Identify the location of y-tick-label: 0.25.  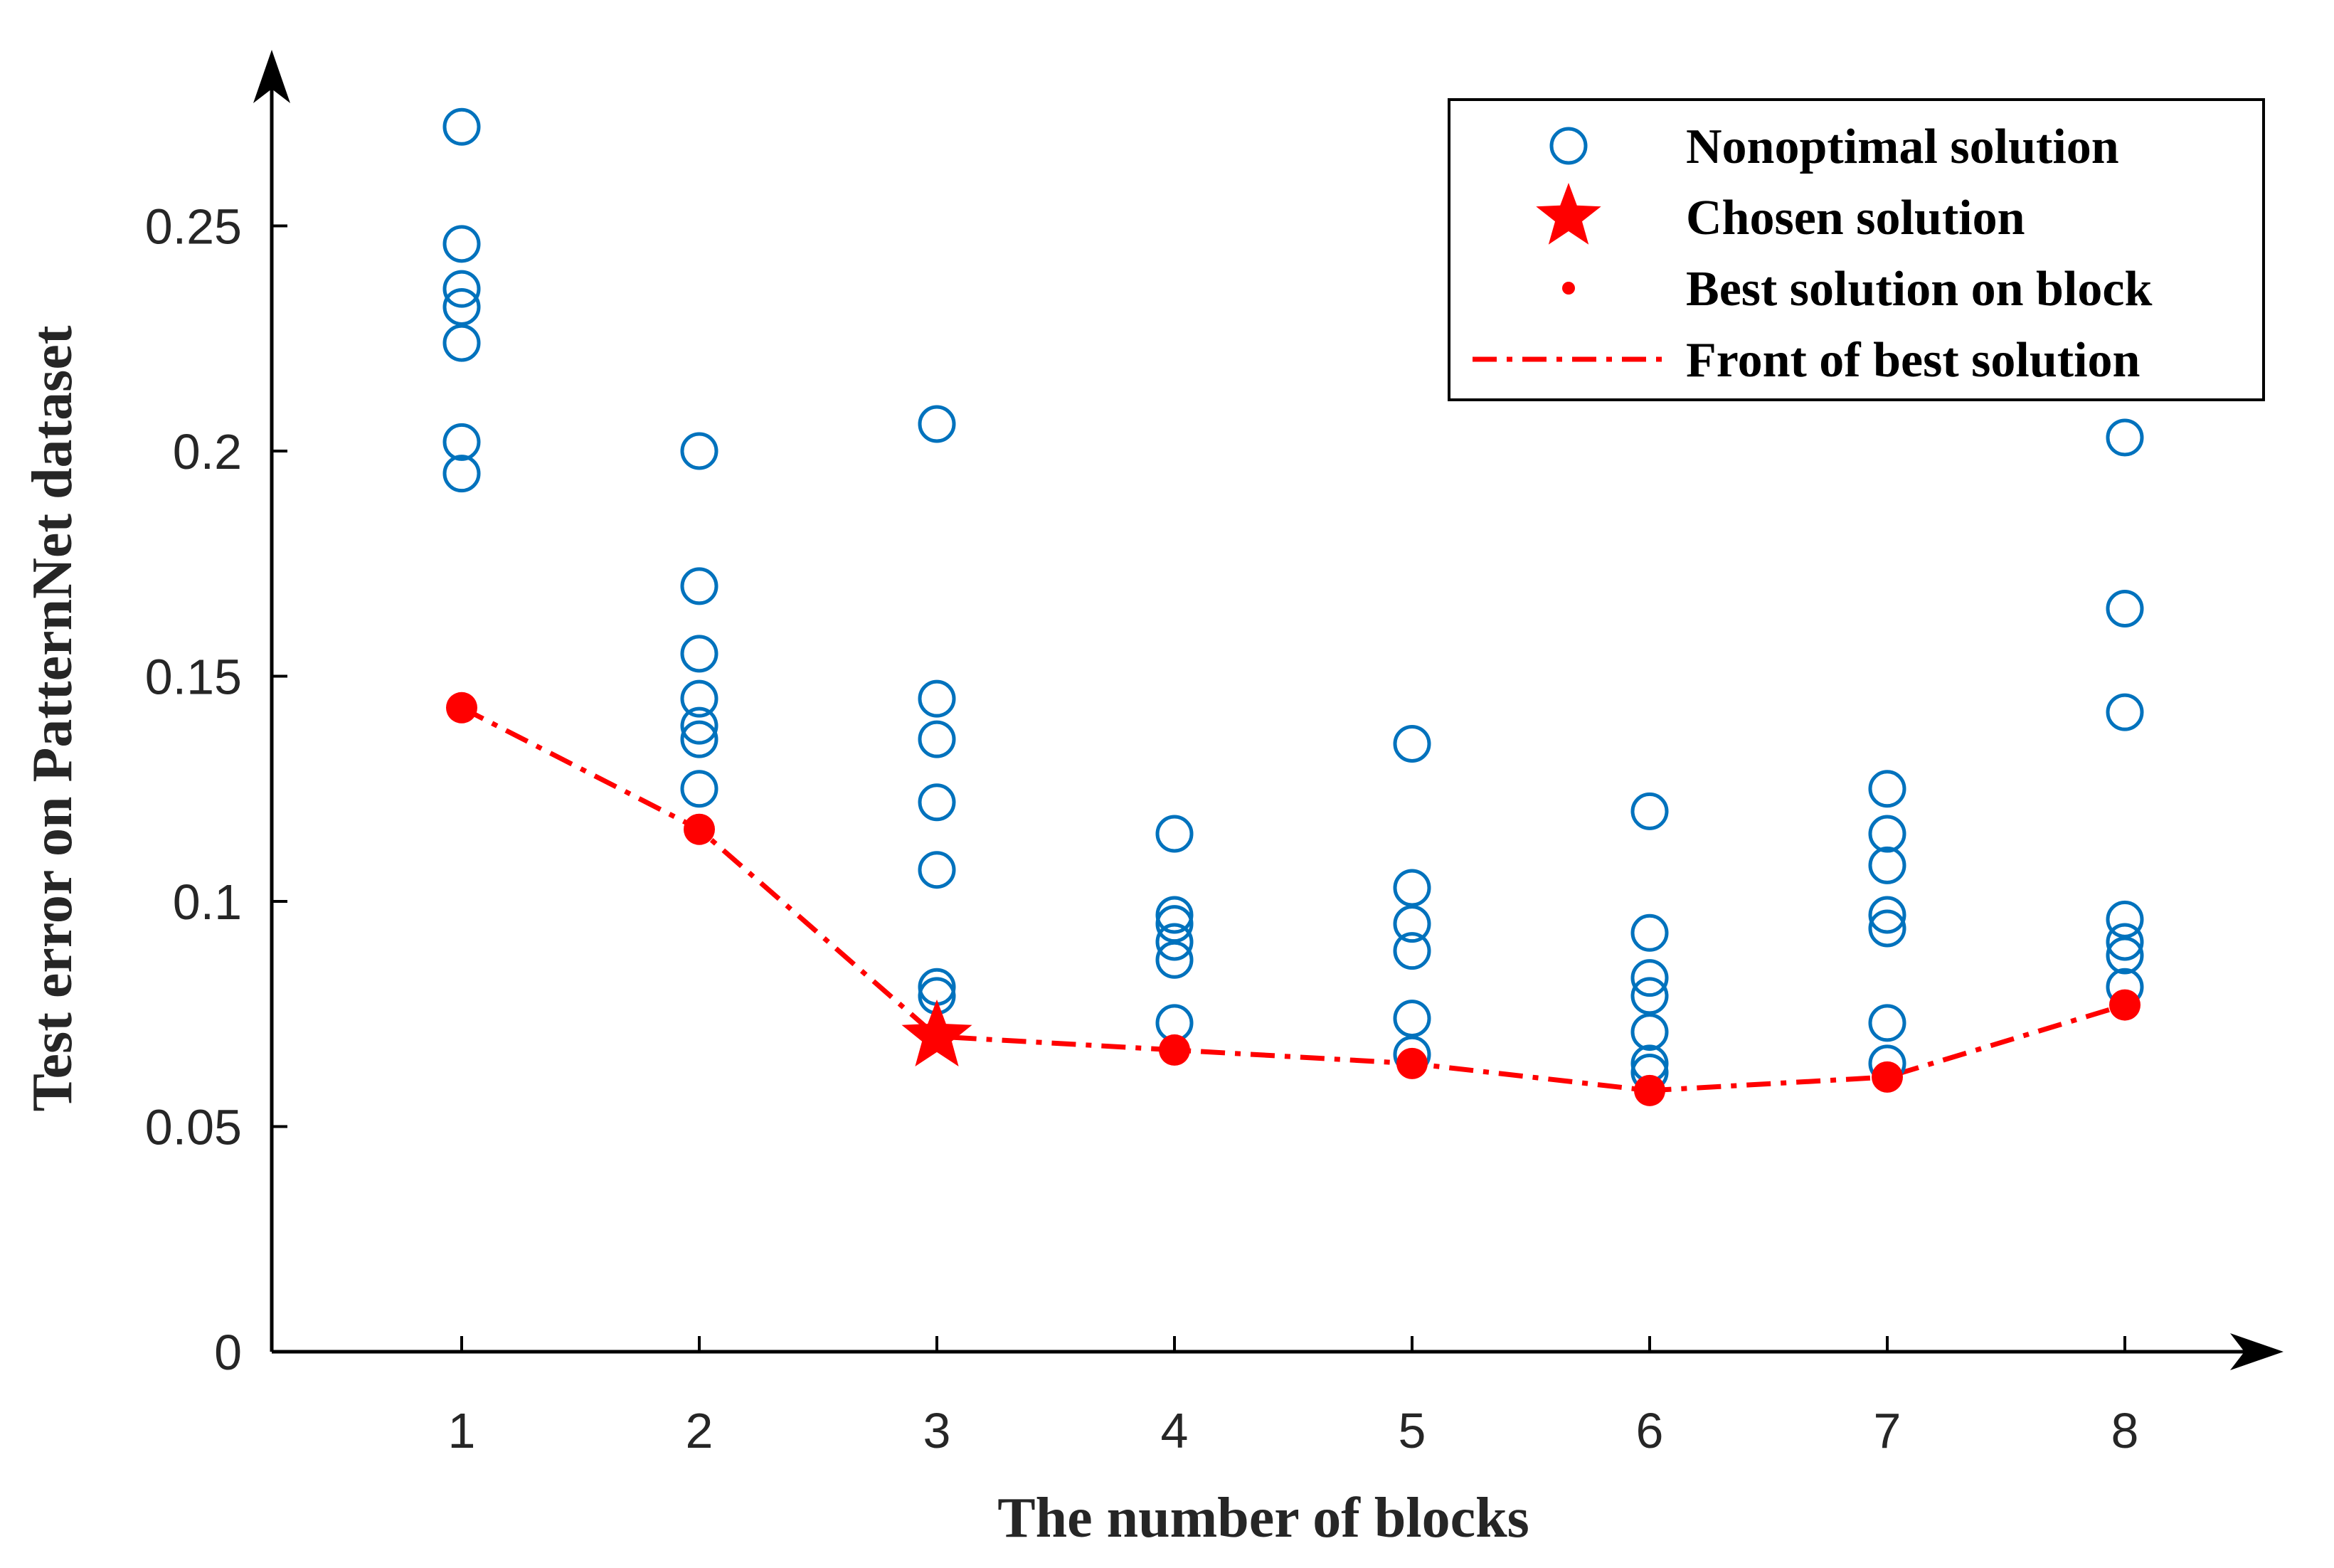
(194, 227).